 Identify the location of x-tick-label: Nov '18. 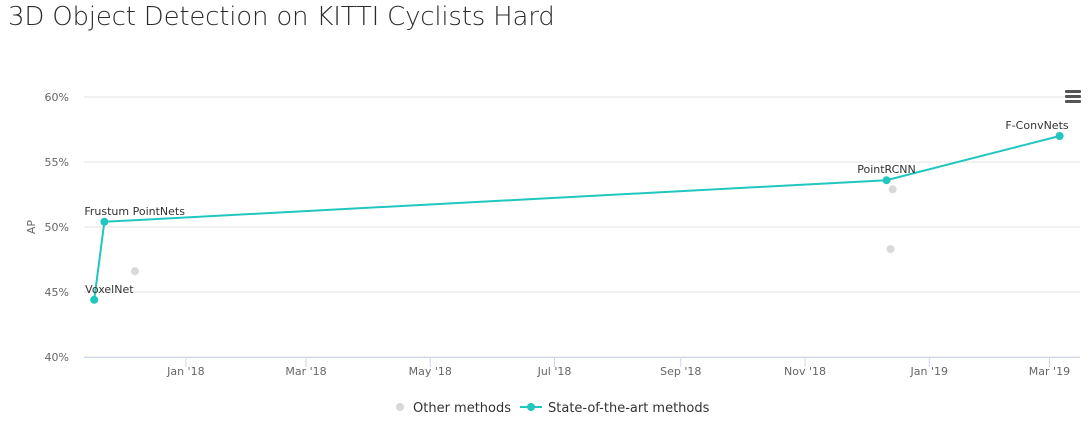
(805, 371).